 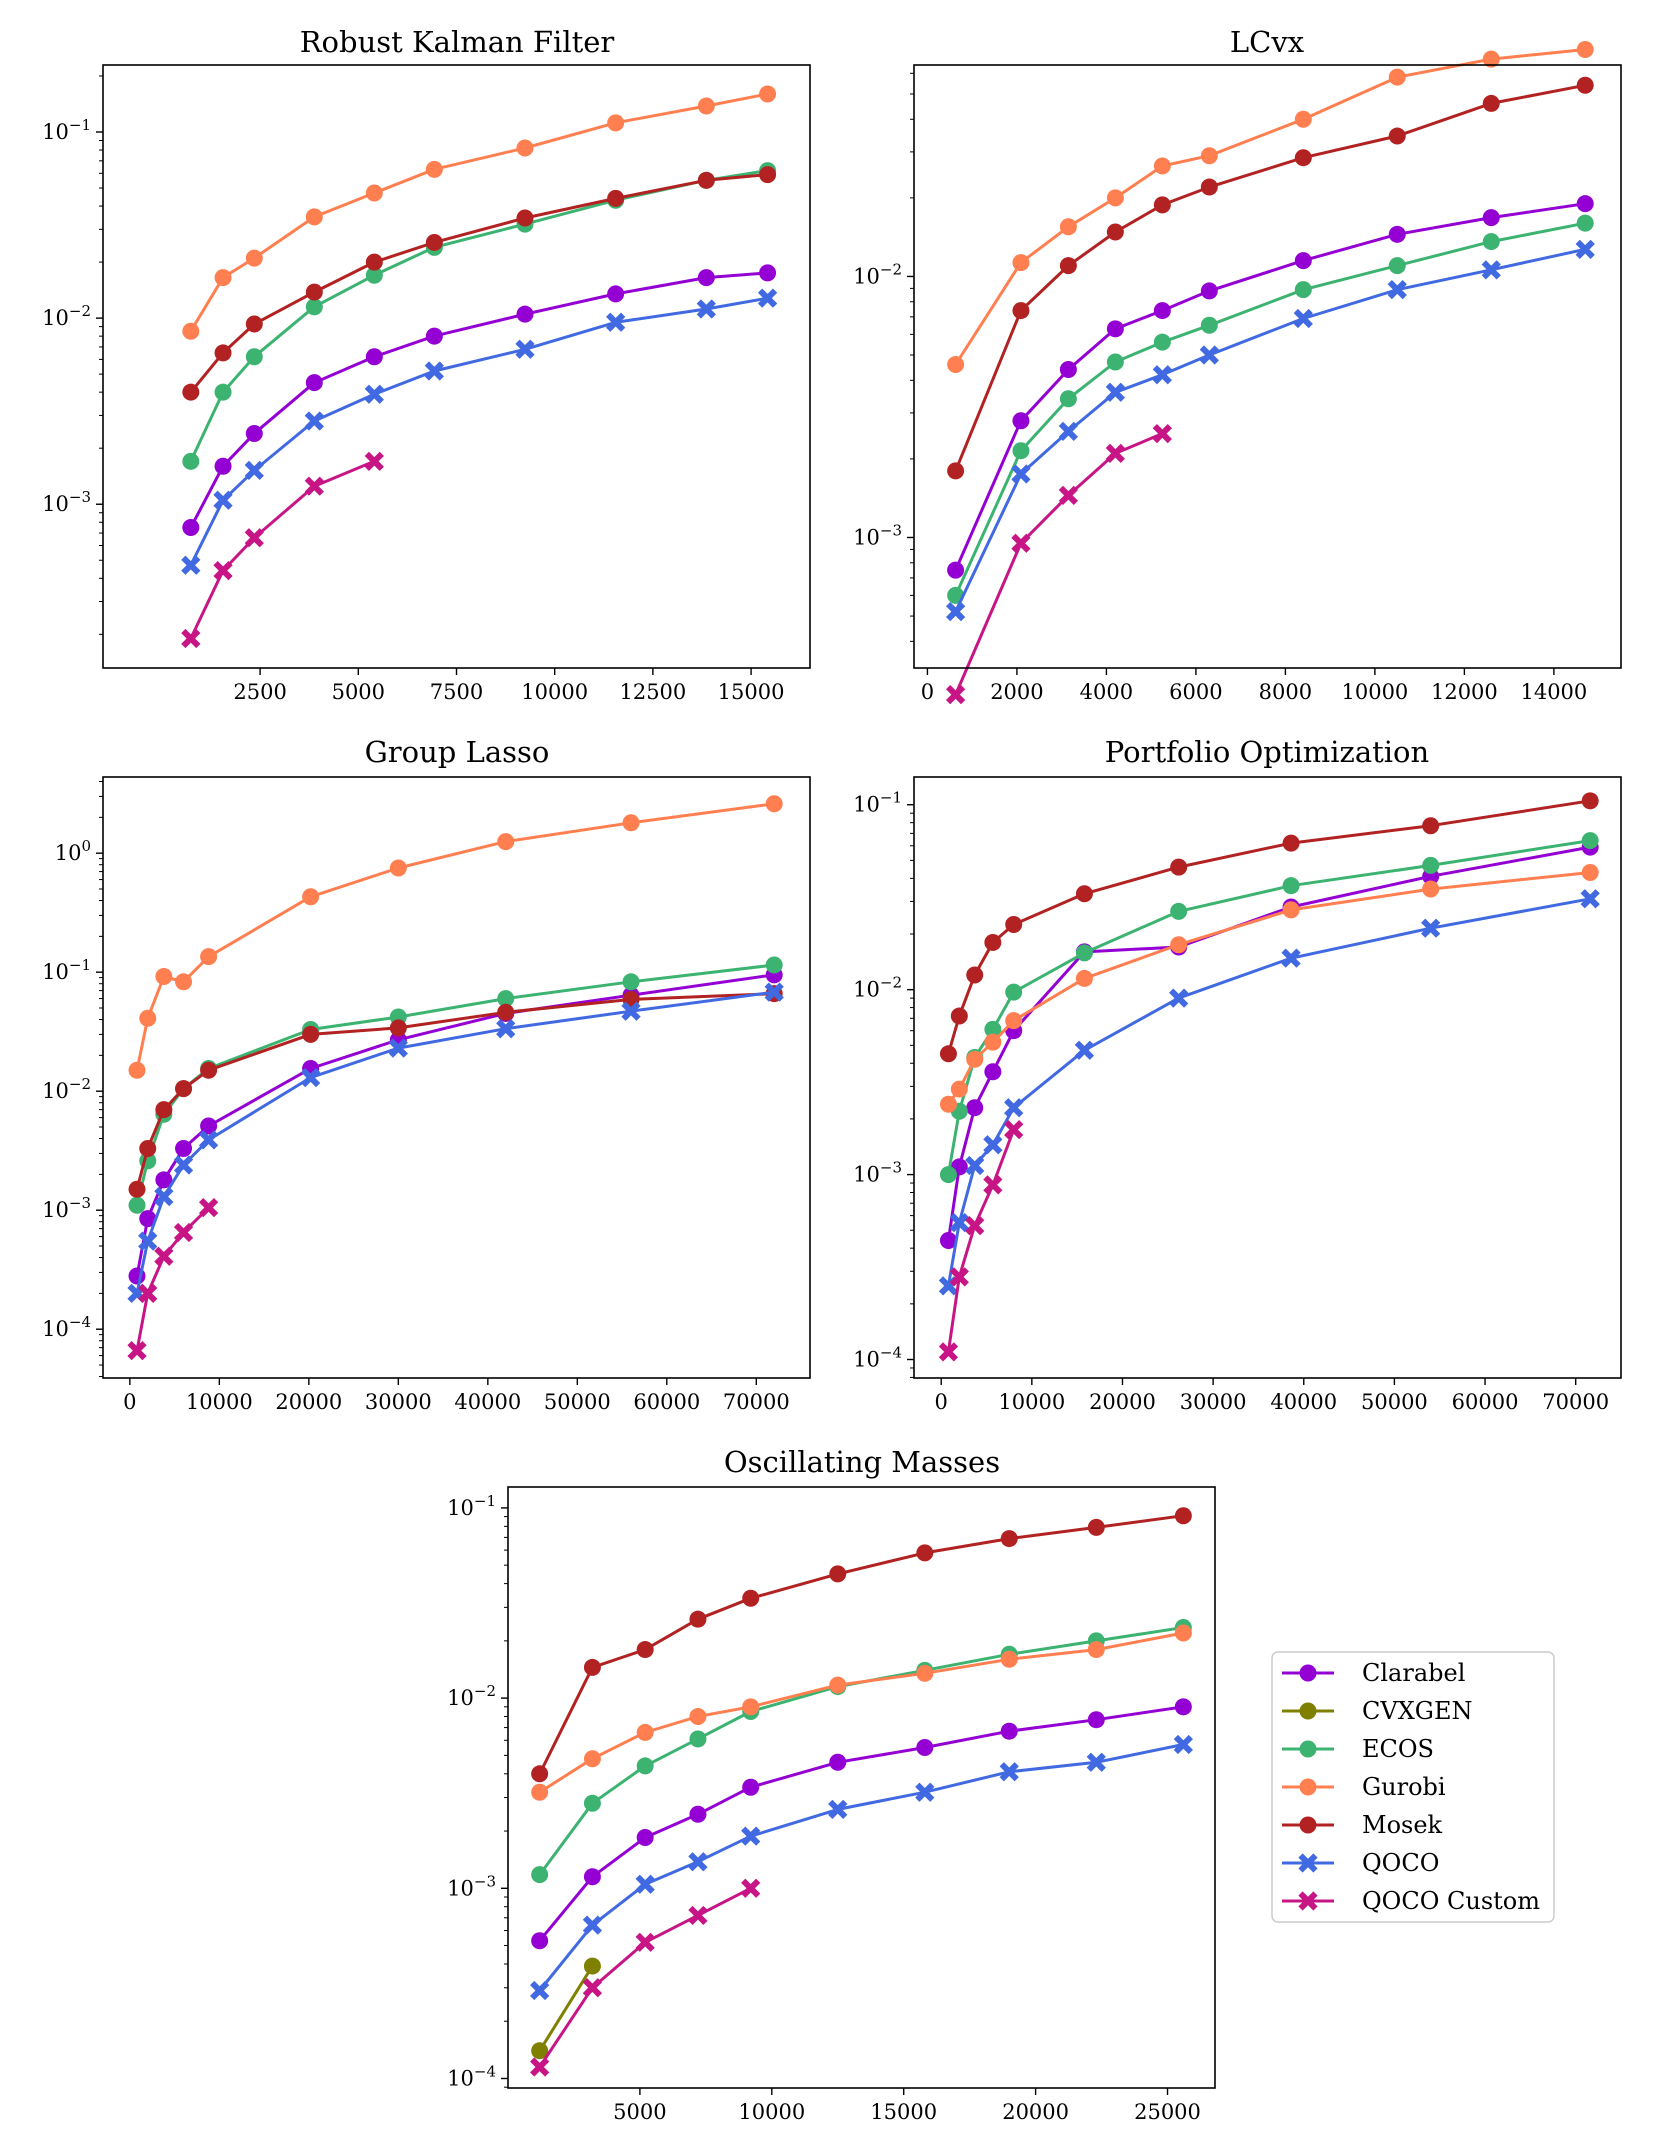 I want to click on legend-item-clarabel: Clarabel, so click(x=1373, y=1673).